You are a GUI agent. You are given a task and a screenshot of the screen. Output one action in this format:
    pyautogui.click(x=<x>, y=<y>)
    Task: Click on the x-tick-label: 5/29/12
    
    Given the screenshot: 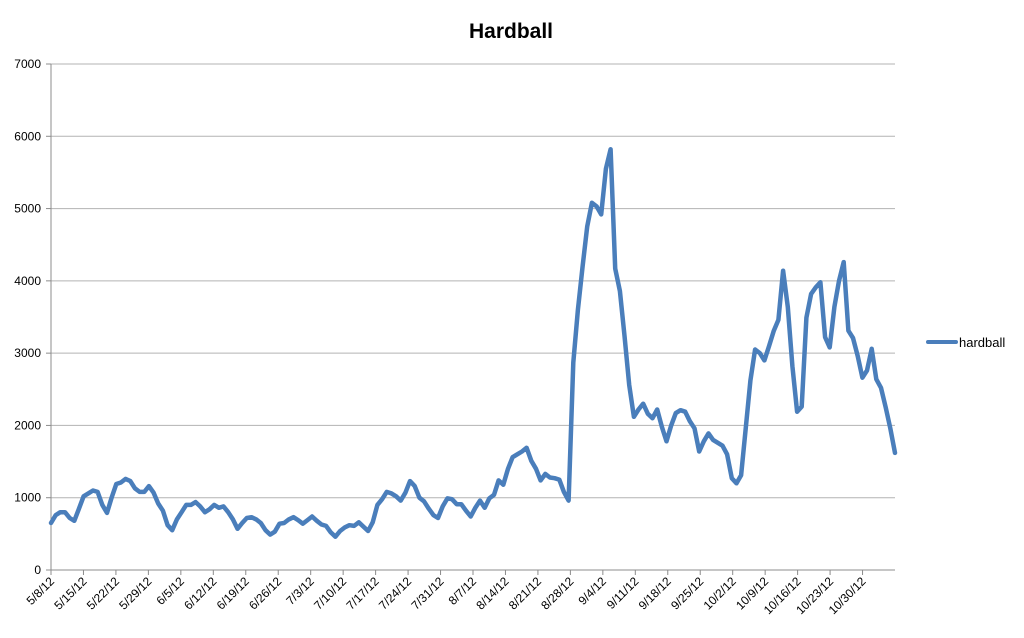 What is the action you would take?
    pyautogui.click(x=135, y=593)
    